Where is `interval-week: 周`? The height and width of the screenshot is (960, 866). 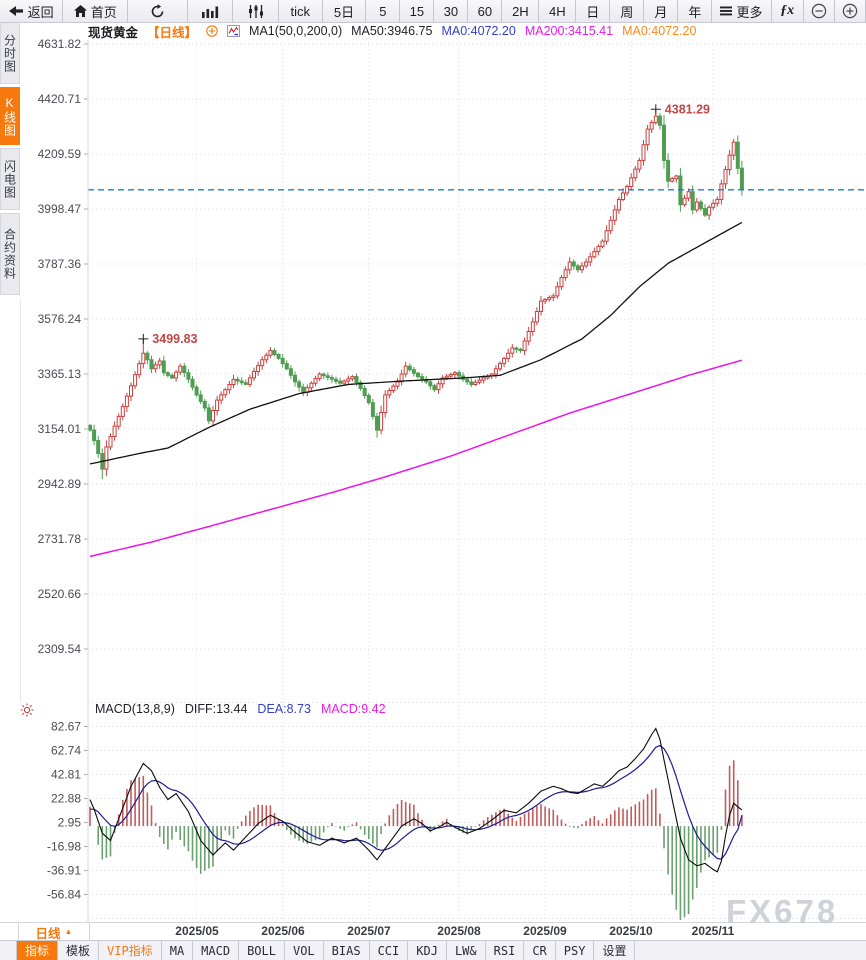 interval-week: 周 is located at coordinates (627, 11).